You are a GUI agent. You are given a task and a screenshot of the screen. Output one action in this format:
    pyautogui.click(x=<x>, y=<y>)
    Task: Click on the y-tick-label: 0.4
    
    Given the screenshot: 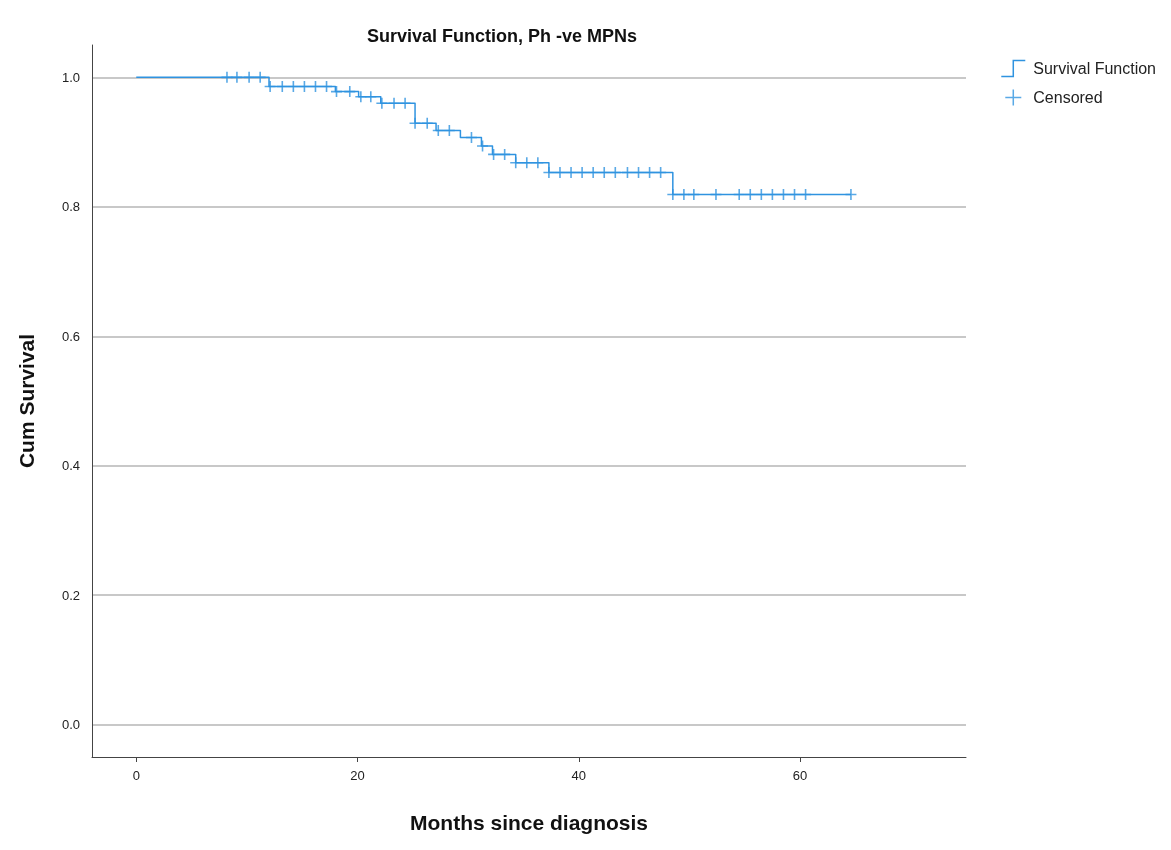 What is the action you would take?
    pyautogui.click(x=70, y=466)
    